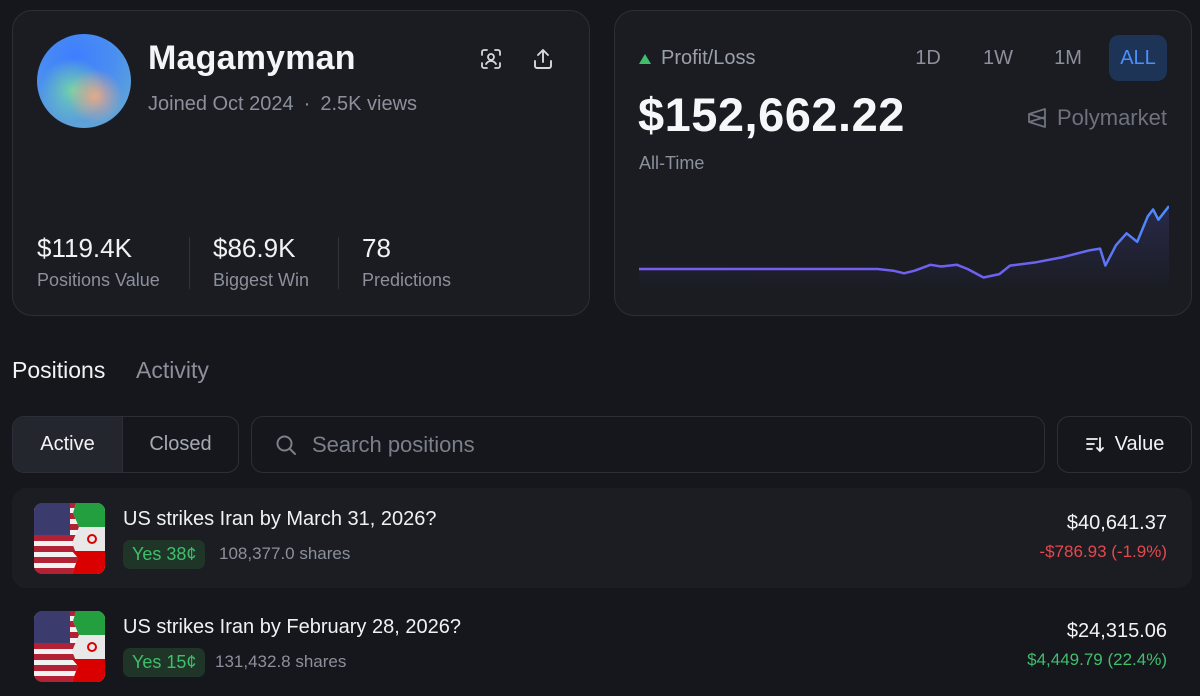 The width and height of the screenshot is (1200, 696). Describe the element at coordinates (252, 58) in the screenshot. I see `username: Magamyman` at that location.